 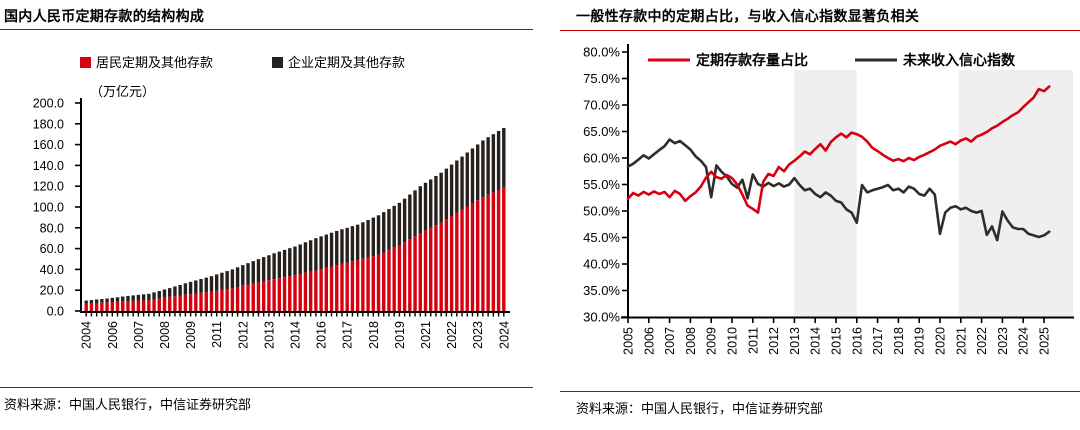 What do you see at coordinates (1015, 193) in the screenshot?
I see `highlight-band` at bounding box center [1015, 193].